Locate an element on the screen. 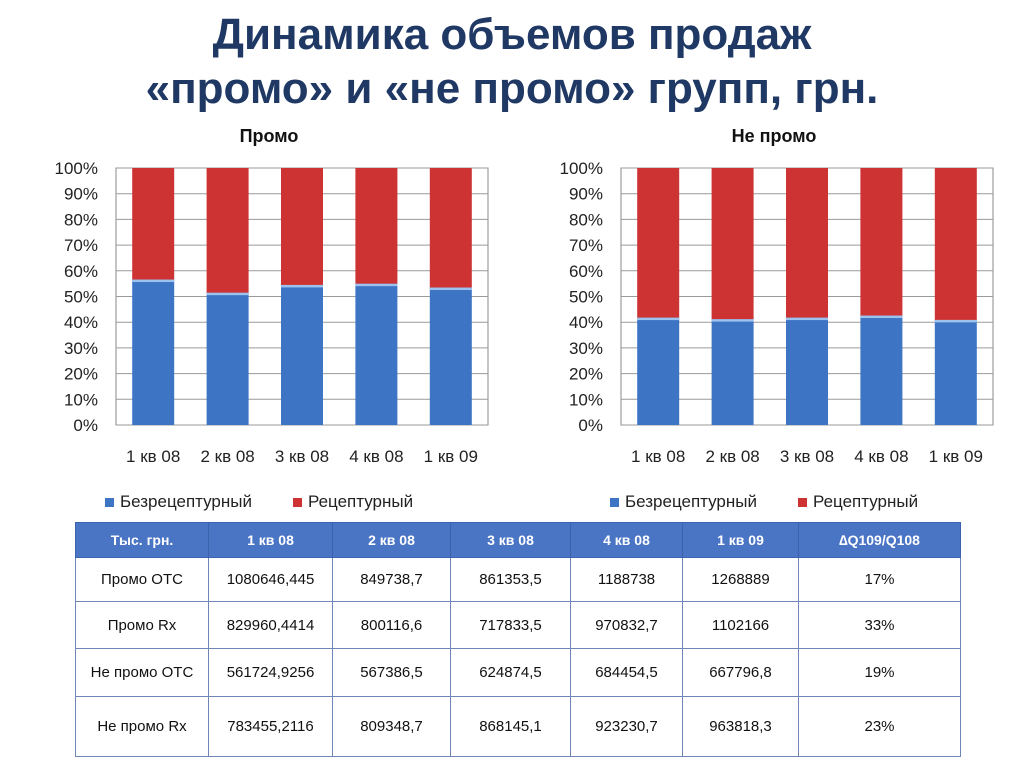 This screenshot has width=1024, height=768. table-cell: 829960,4414 is located at coordinates (270, 625).